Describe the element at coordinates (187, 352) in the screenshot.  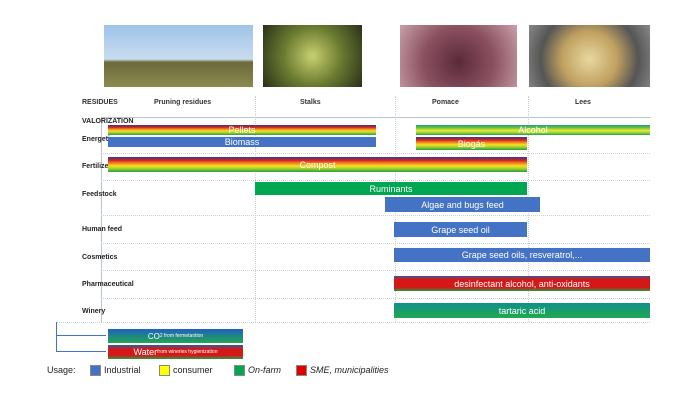
I see `water-sub: from wineries hygienization` at that location.